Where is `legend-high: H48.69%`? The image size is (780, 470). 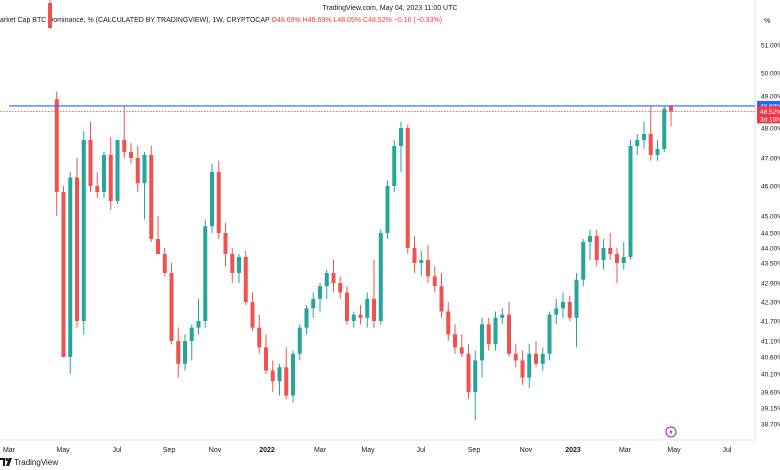 legend-high: H48.69% is located at coordinates (317, 20).